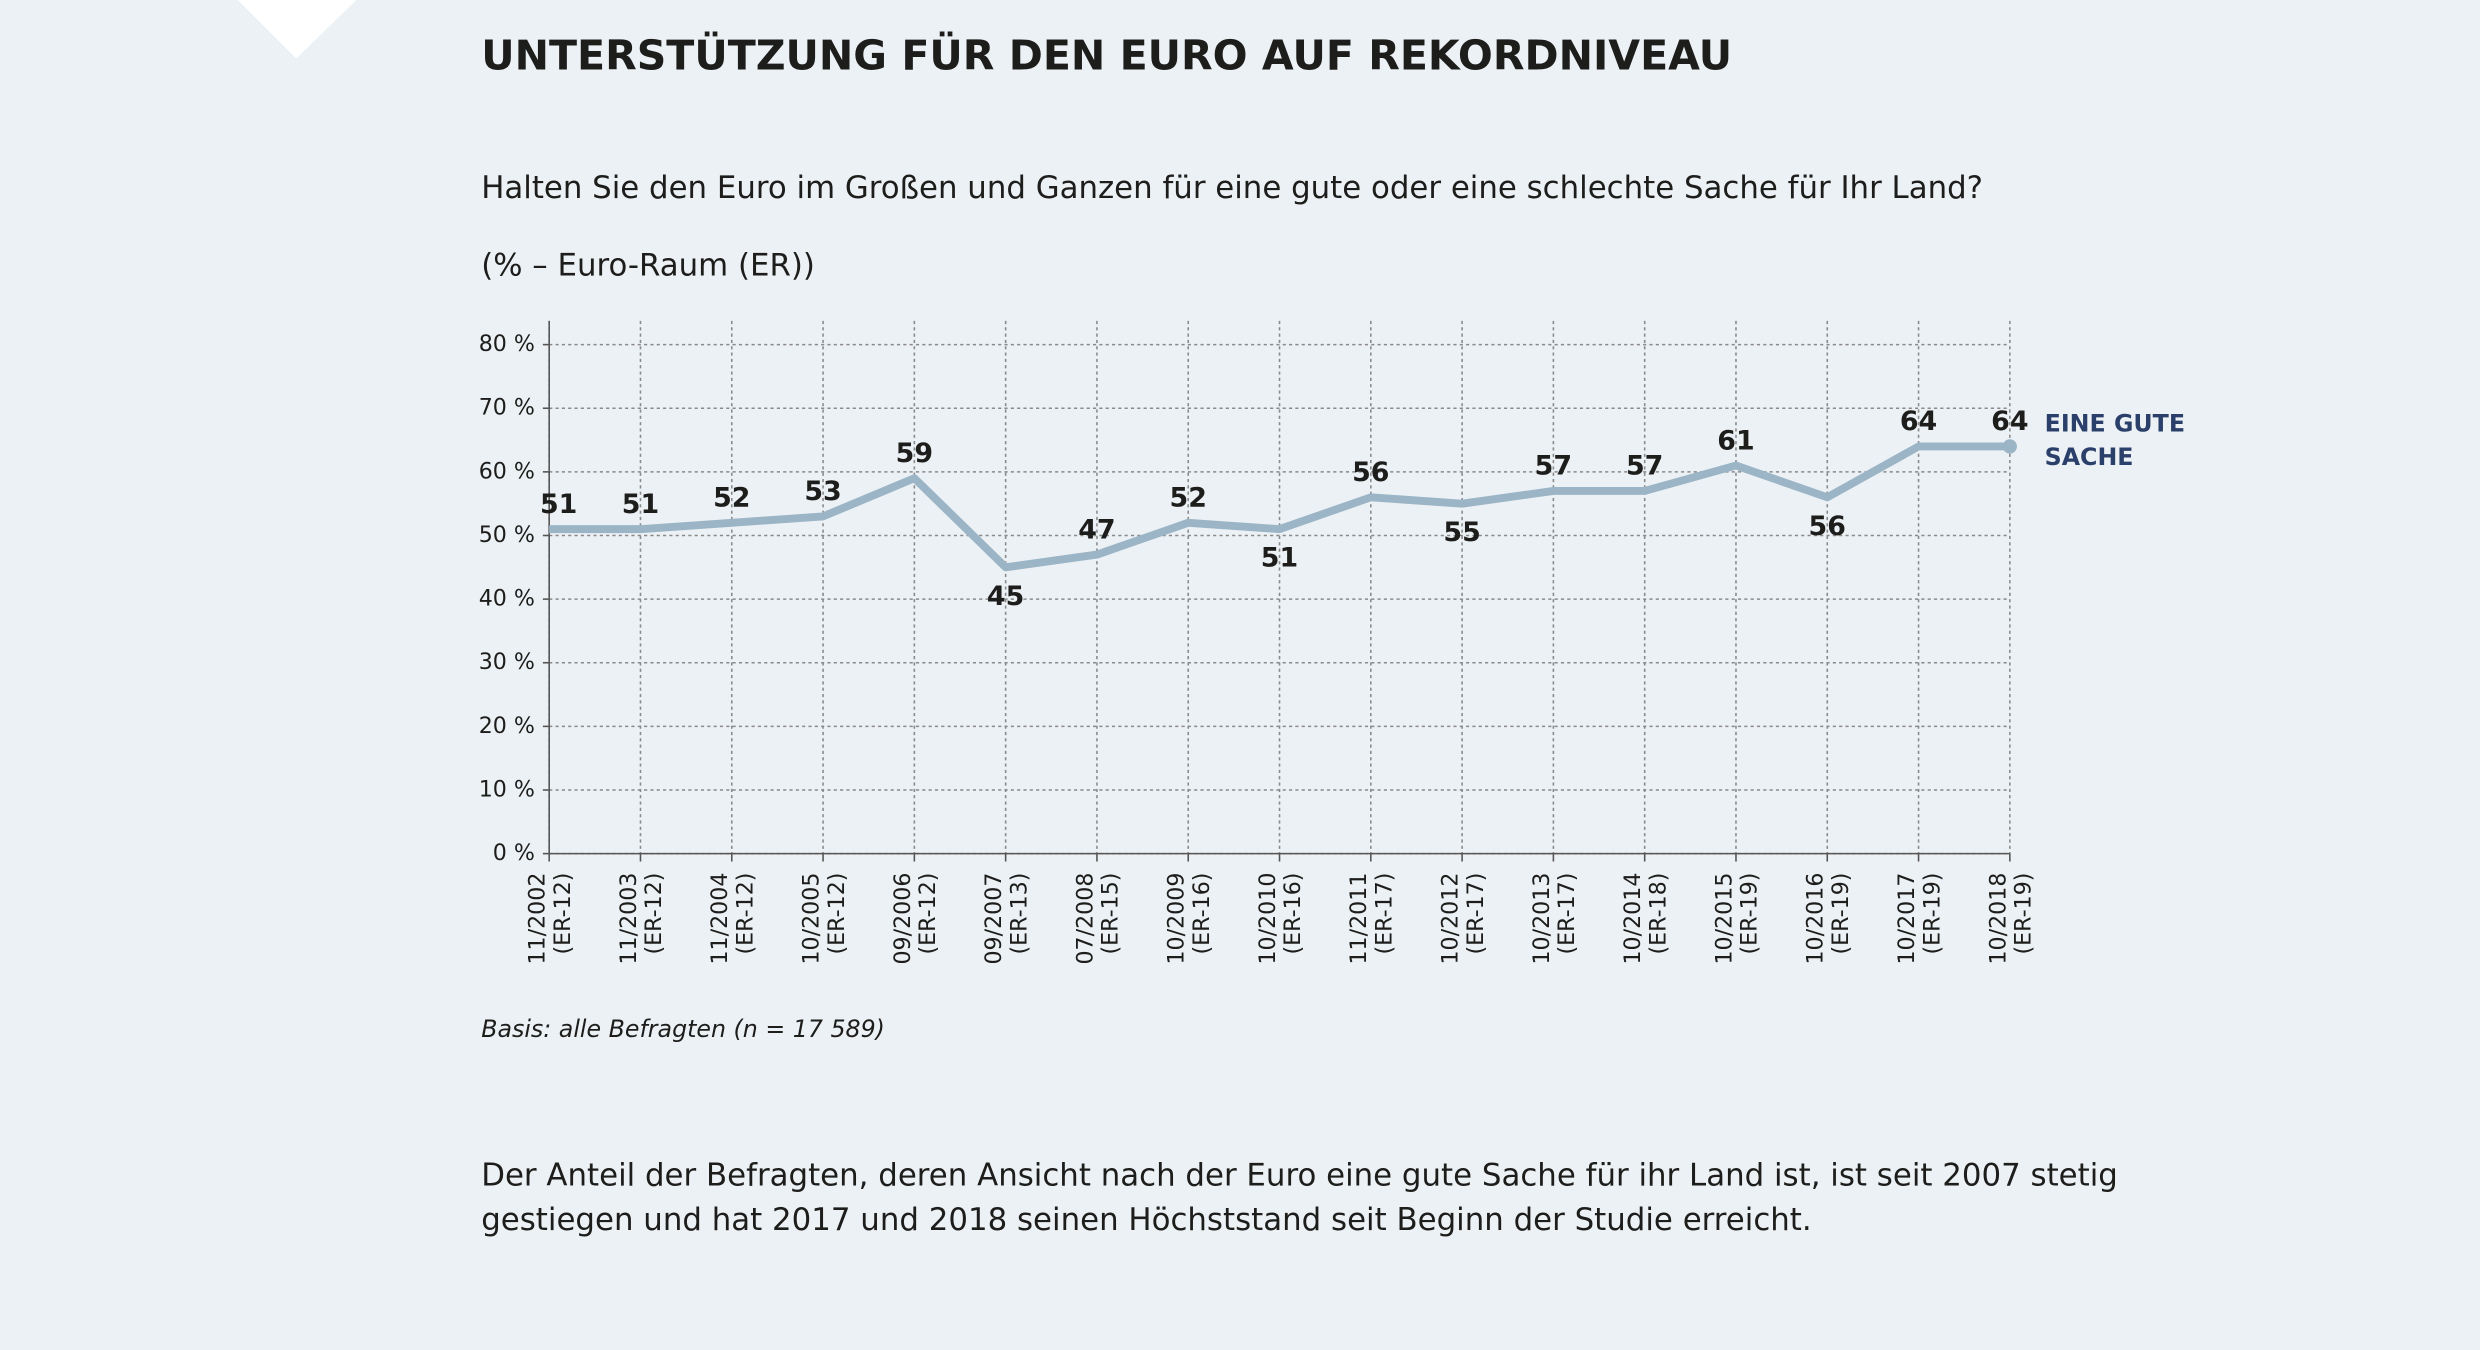 The image size is (2480, 1350). What do you see at coordinates (1658, 914) in the screenshot?
I see `x-tick-label-line: (ER-18)` at bounding box center [1658, 914].